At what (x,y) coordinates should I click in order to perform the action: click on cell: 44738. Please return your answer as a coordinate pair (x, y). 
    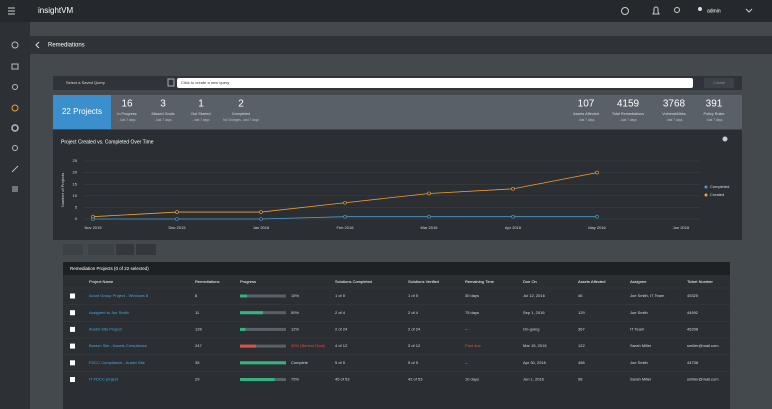
    Looking at the image, I should click on (693, 362).